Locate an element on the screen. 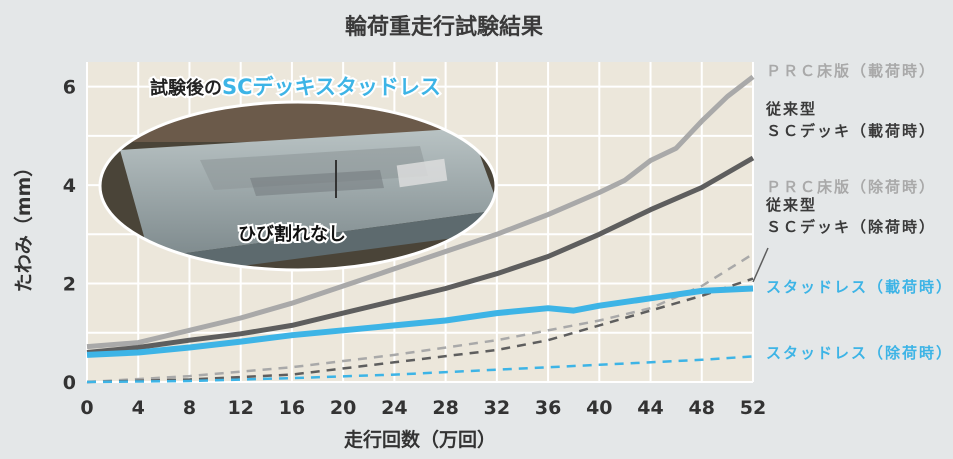  x-tick-12: 48 is located at coordinates (702, 408).